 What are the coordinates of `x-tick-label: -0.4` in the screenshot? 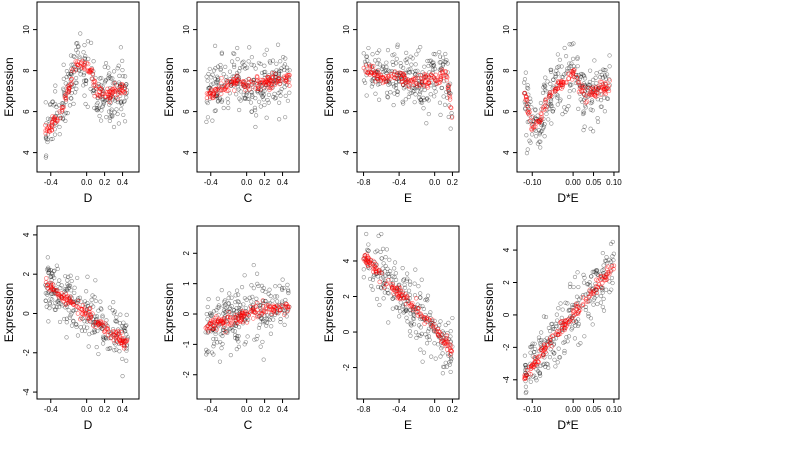 It's located at (399, 409).